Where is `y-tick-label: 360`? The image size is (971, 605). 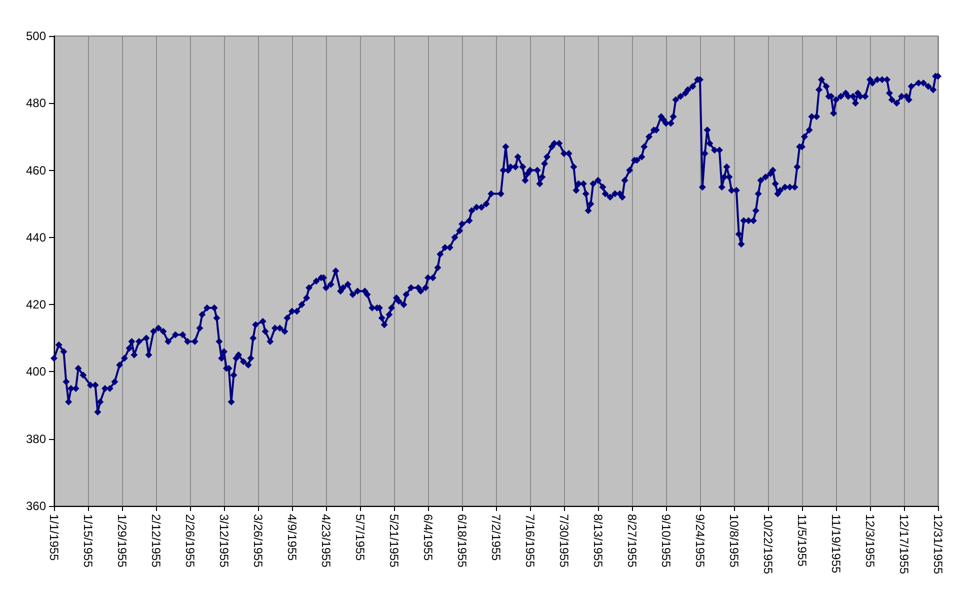
y-tick-label: 360 is located at coordinates (36, 506).